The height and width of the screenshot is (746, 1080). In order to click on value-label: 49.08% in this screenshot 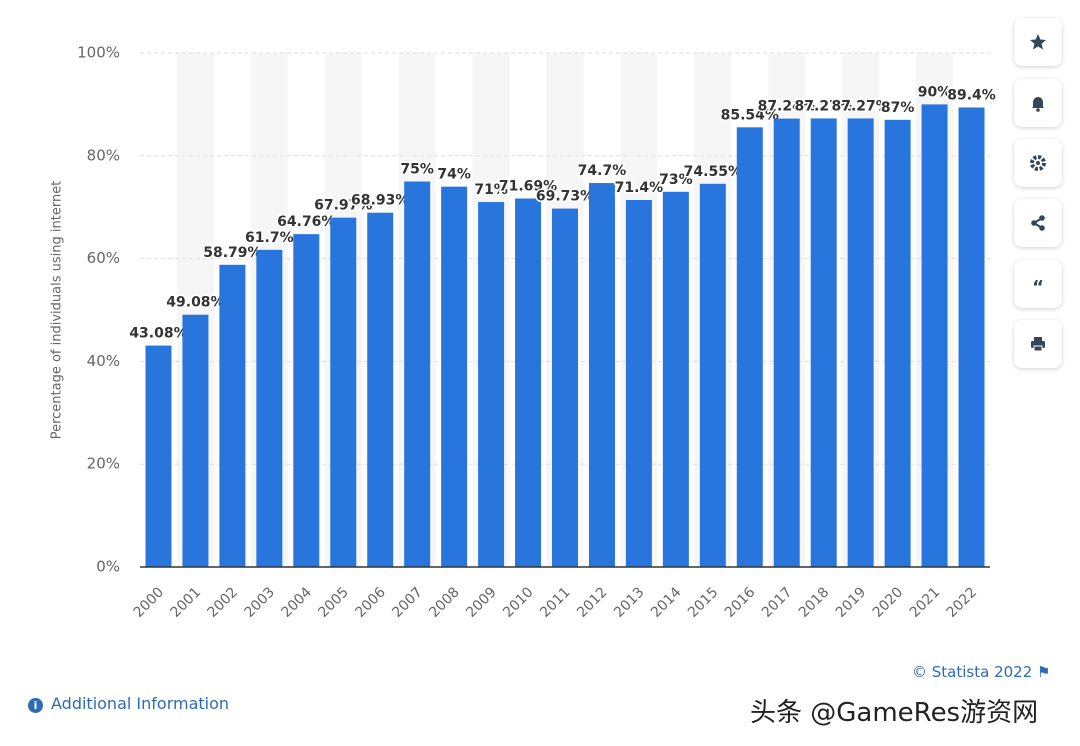, I will do `click(195, 303)`.